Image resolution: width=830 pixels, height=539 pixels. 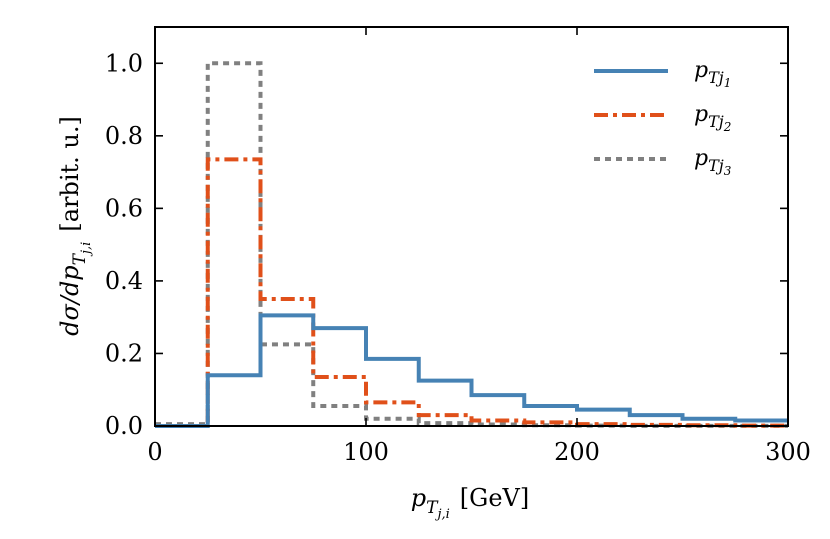 What do you see at coordinates (80, 258) in the screenshot?
I see `y-axis-label-sub: T` at bounding box center [80, 258].